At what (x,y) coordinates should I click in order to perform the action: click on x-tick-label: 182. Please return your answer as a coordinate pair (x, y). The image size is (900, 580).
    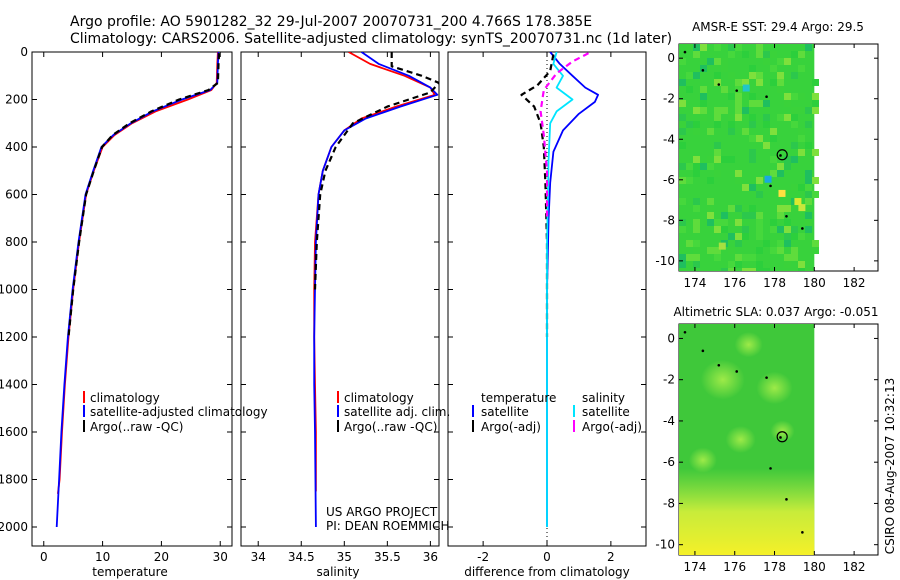
    Looking at the image, I should click on (854, 283).